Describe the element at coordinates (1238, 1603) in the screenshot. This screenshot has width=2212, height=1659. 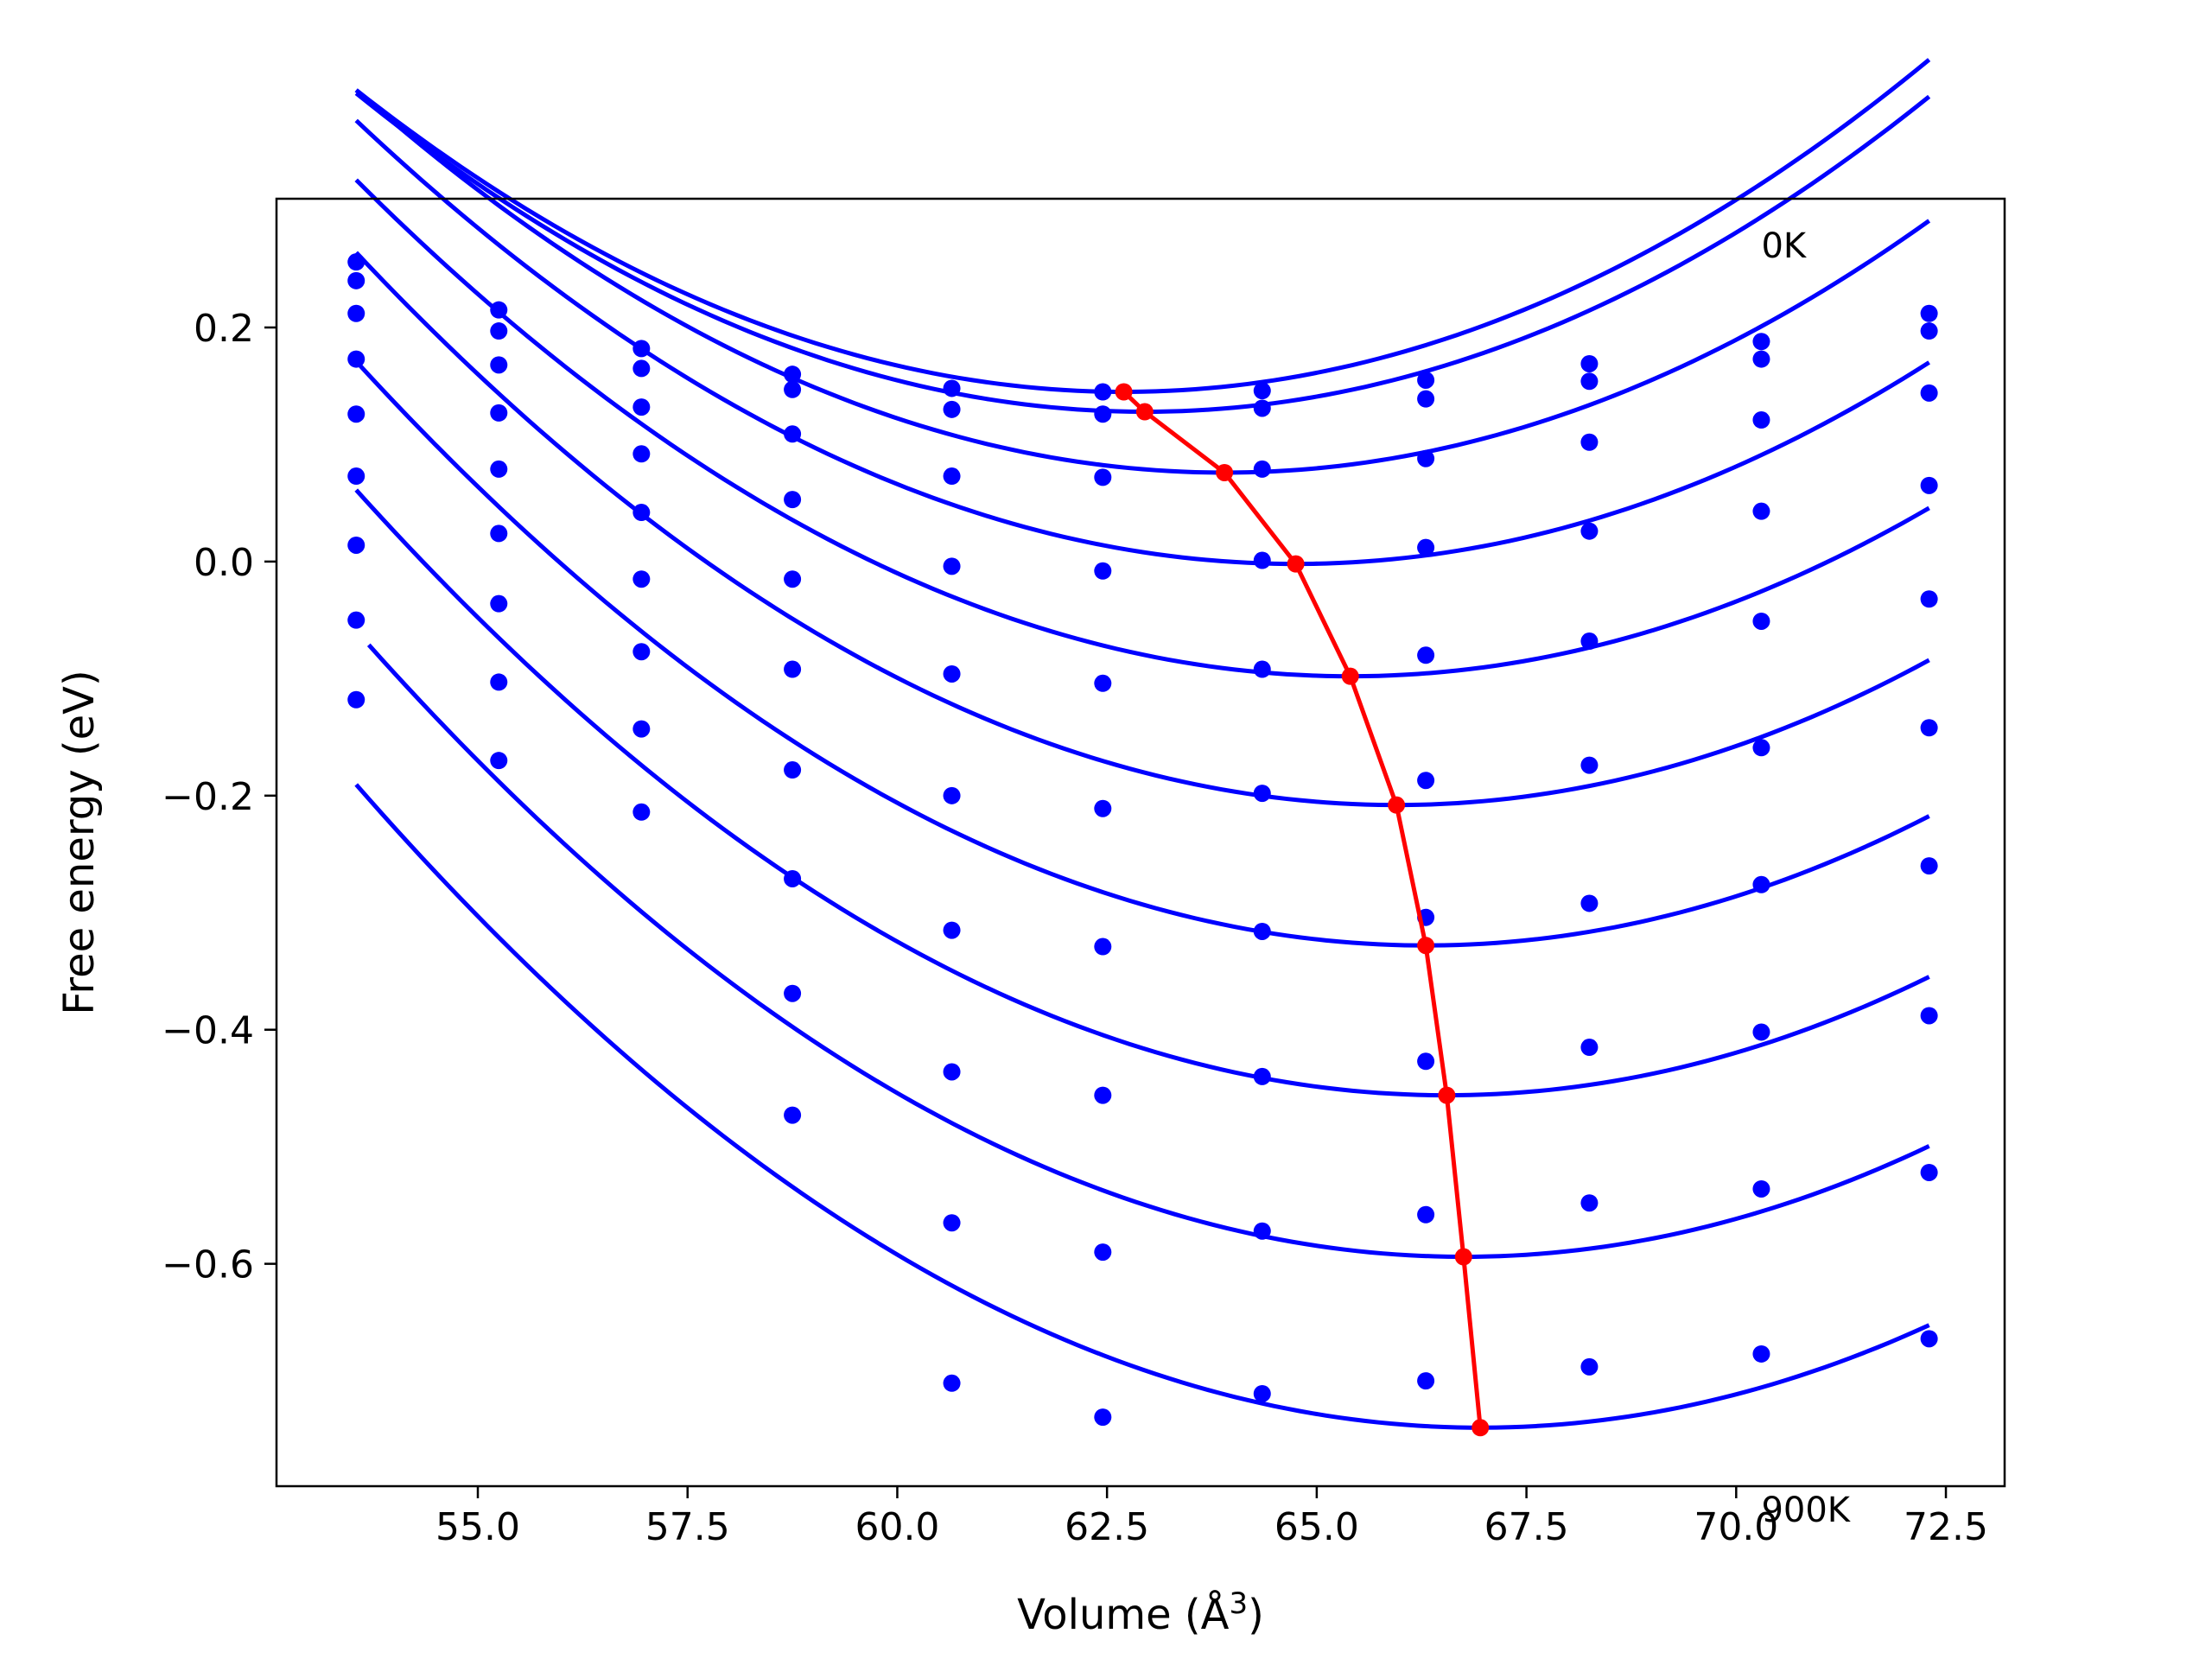
I see `x-axis-label-superscript: 3` at that location.